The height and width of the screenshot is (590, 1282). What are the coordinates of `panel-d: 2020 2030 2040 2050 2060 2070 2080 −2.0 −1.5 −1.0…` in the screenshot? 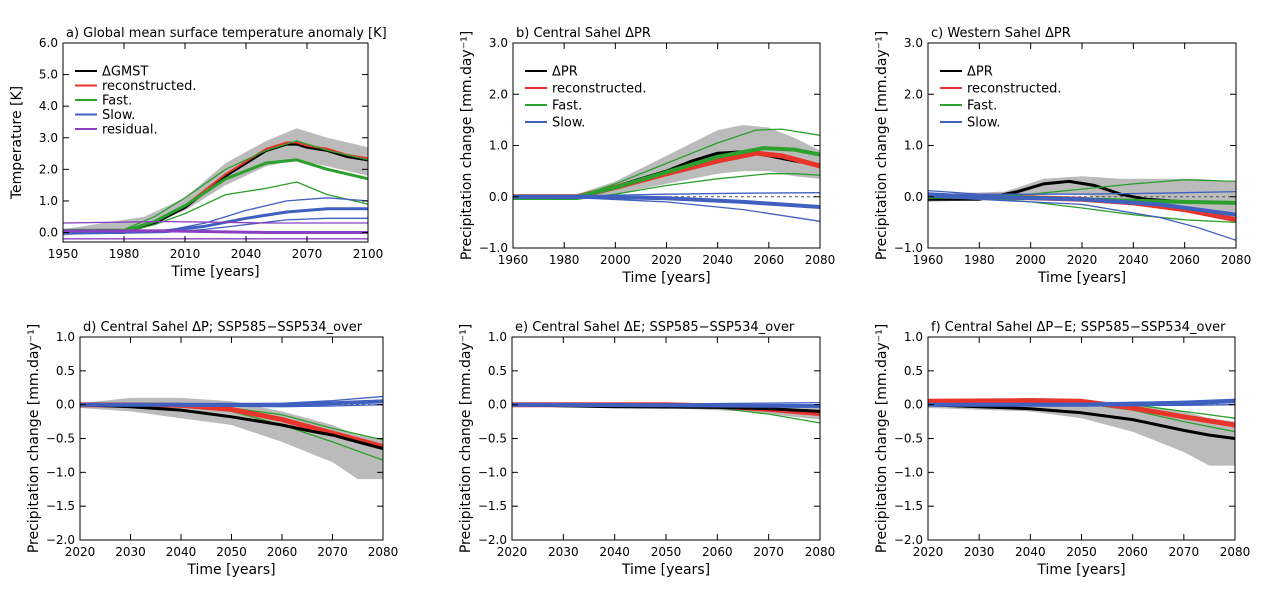 It's located at (212, 449).